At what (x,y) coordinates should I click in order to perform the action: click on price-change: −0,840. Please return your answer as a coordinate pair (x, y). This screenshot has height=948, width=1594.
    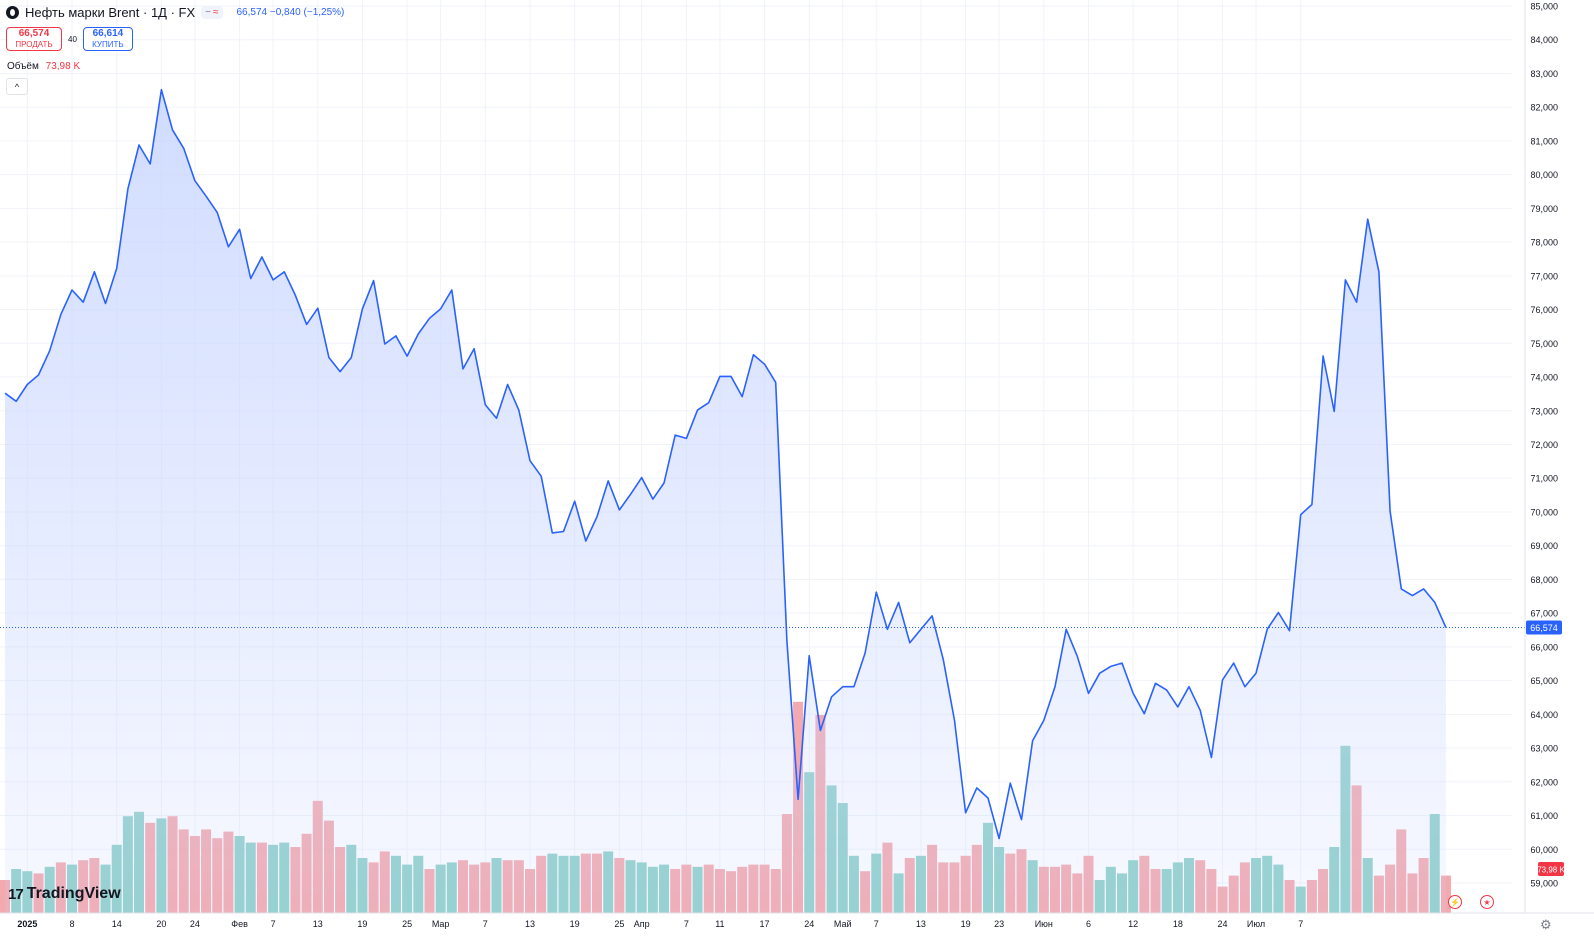
    Looking at the image, I should click on (285, 12).